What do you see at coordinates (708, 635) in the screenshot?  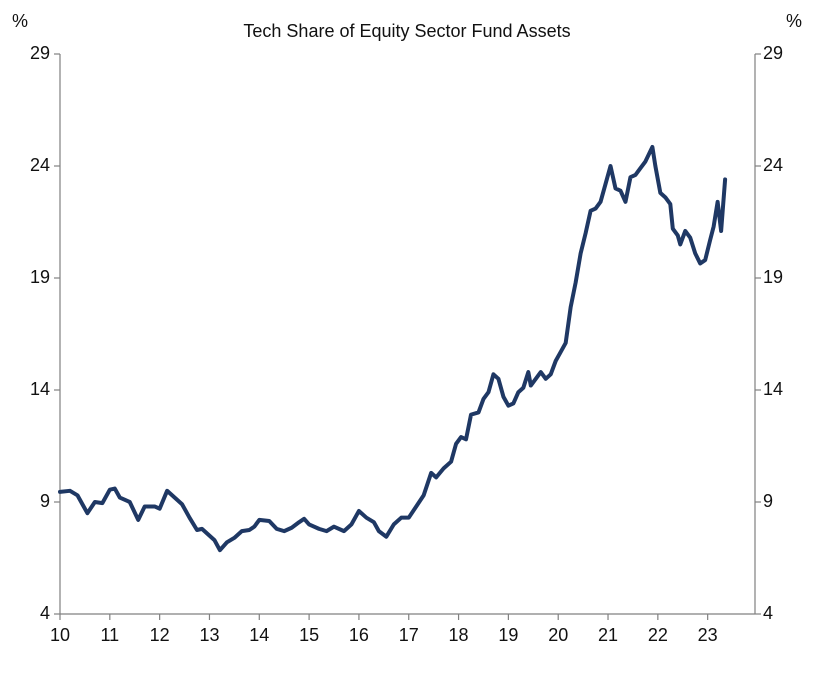 I see `x-tick-label: 23` at bounding box center [708, 635].